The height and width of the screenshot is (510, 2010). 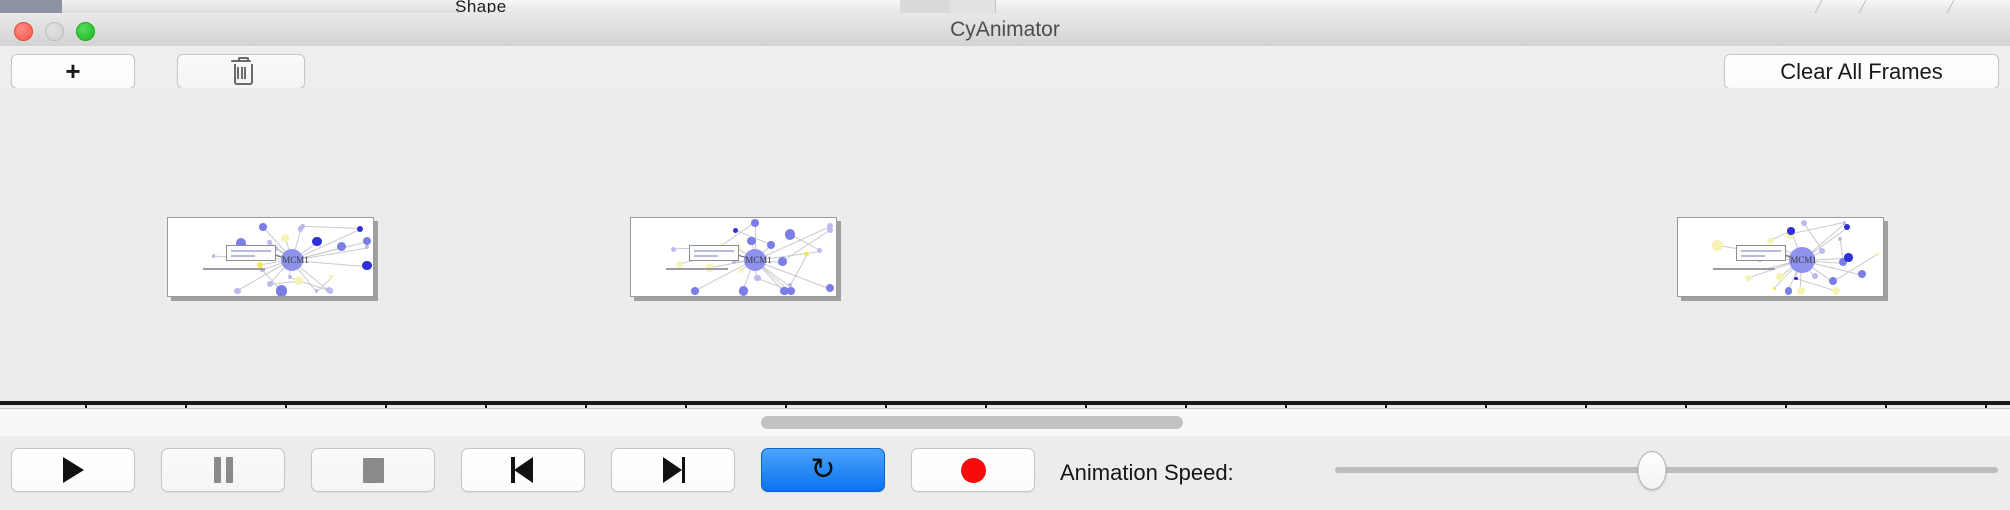 What do you see at coordinates (1147, 472) in the screenshot?
I see `animation-speed-label: Animation Speed:` at bounding box center [1147, 472].